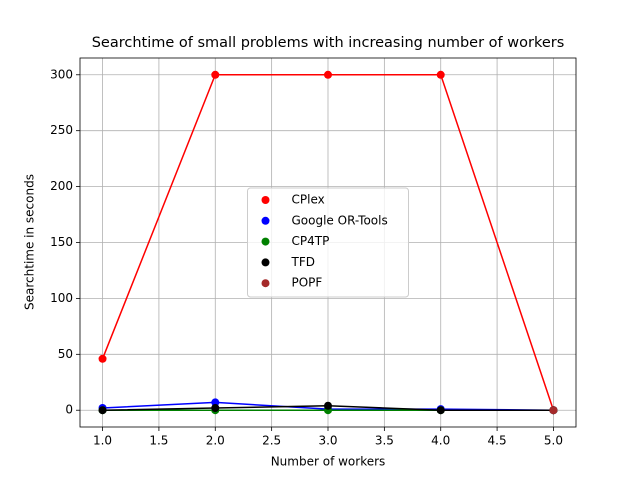  What do you see at coordinates (553, 441) in the screenshot?
I see `x-tick-label: 5.0` at bounding box center [553, 441].